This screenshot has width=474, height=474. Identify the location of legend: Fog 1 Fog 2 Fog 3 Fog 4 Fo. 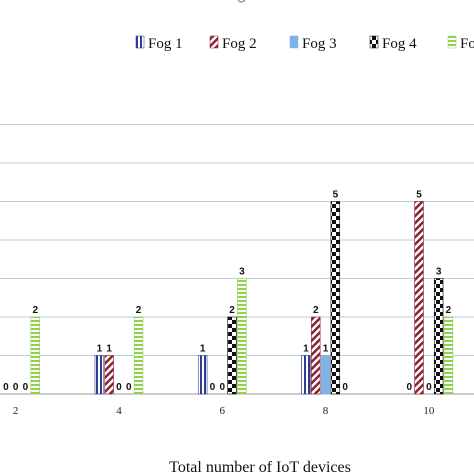
(304, 43).